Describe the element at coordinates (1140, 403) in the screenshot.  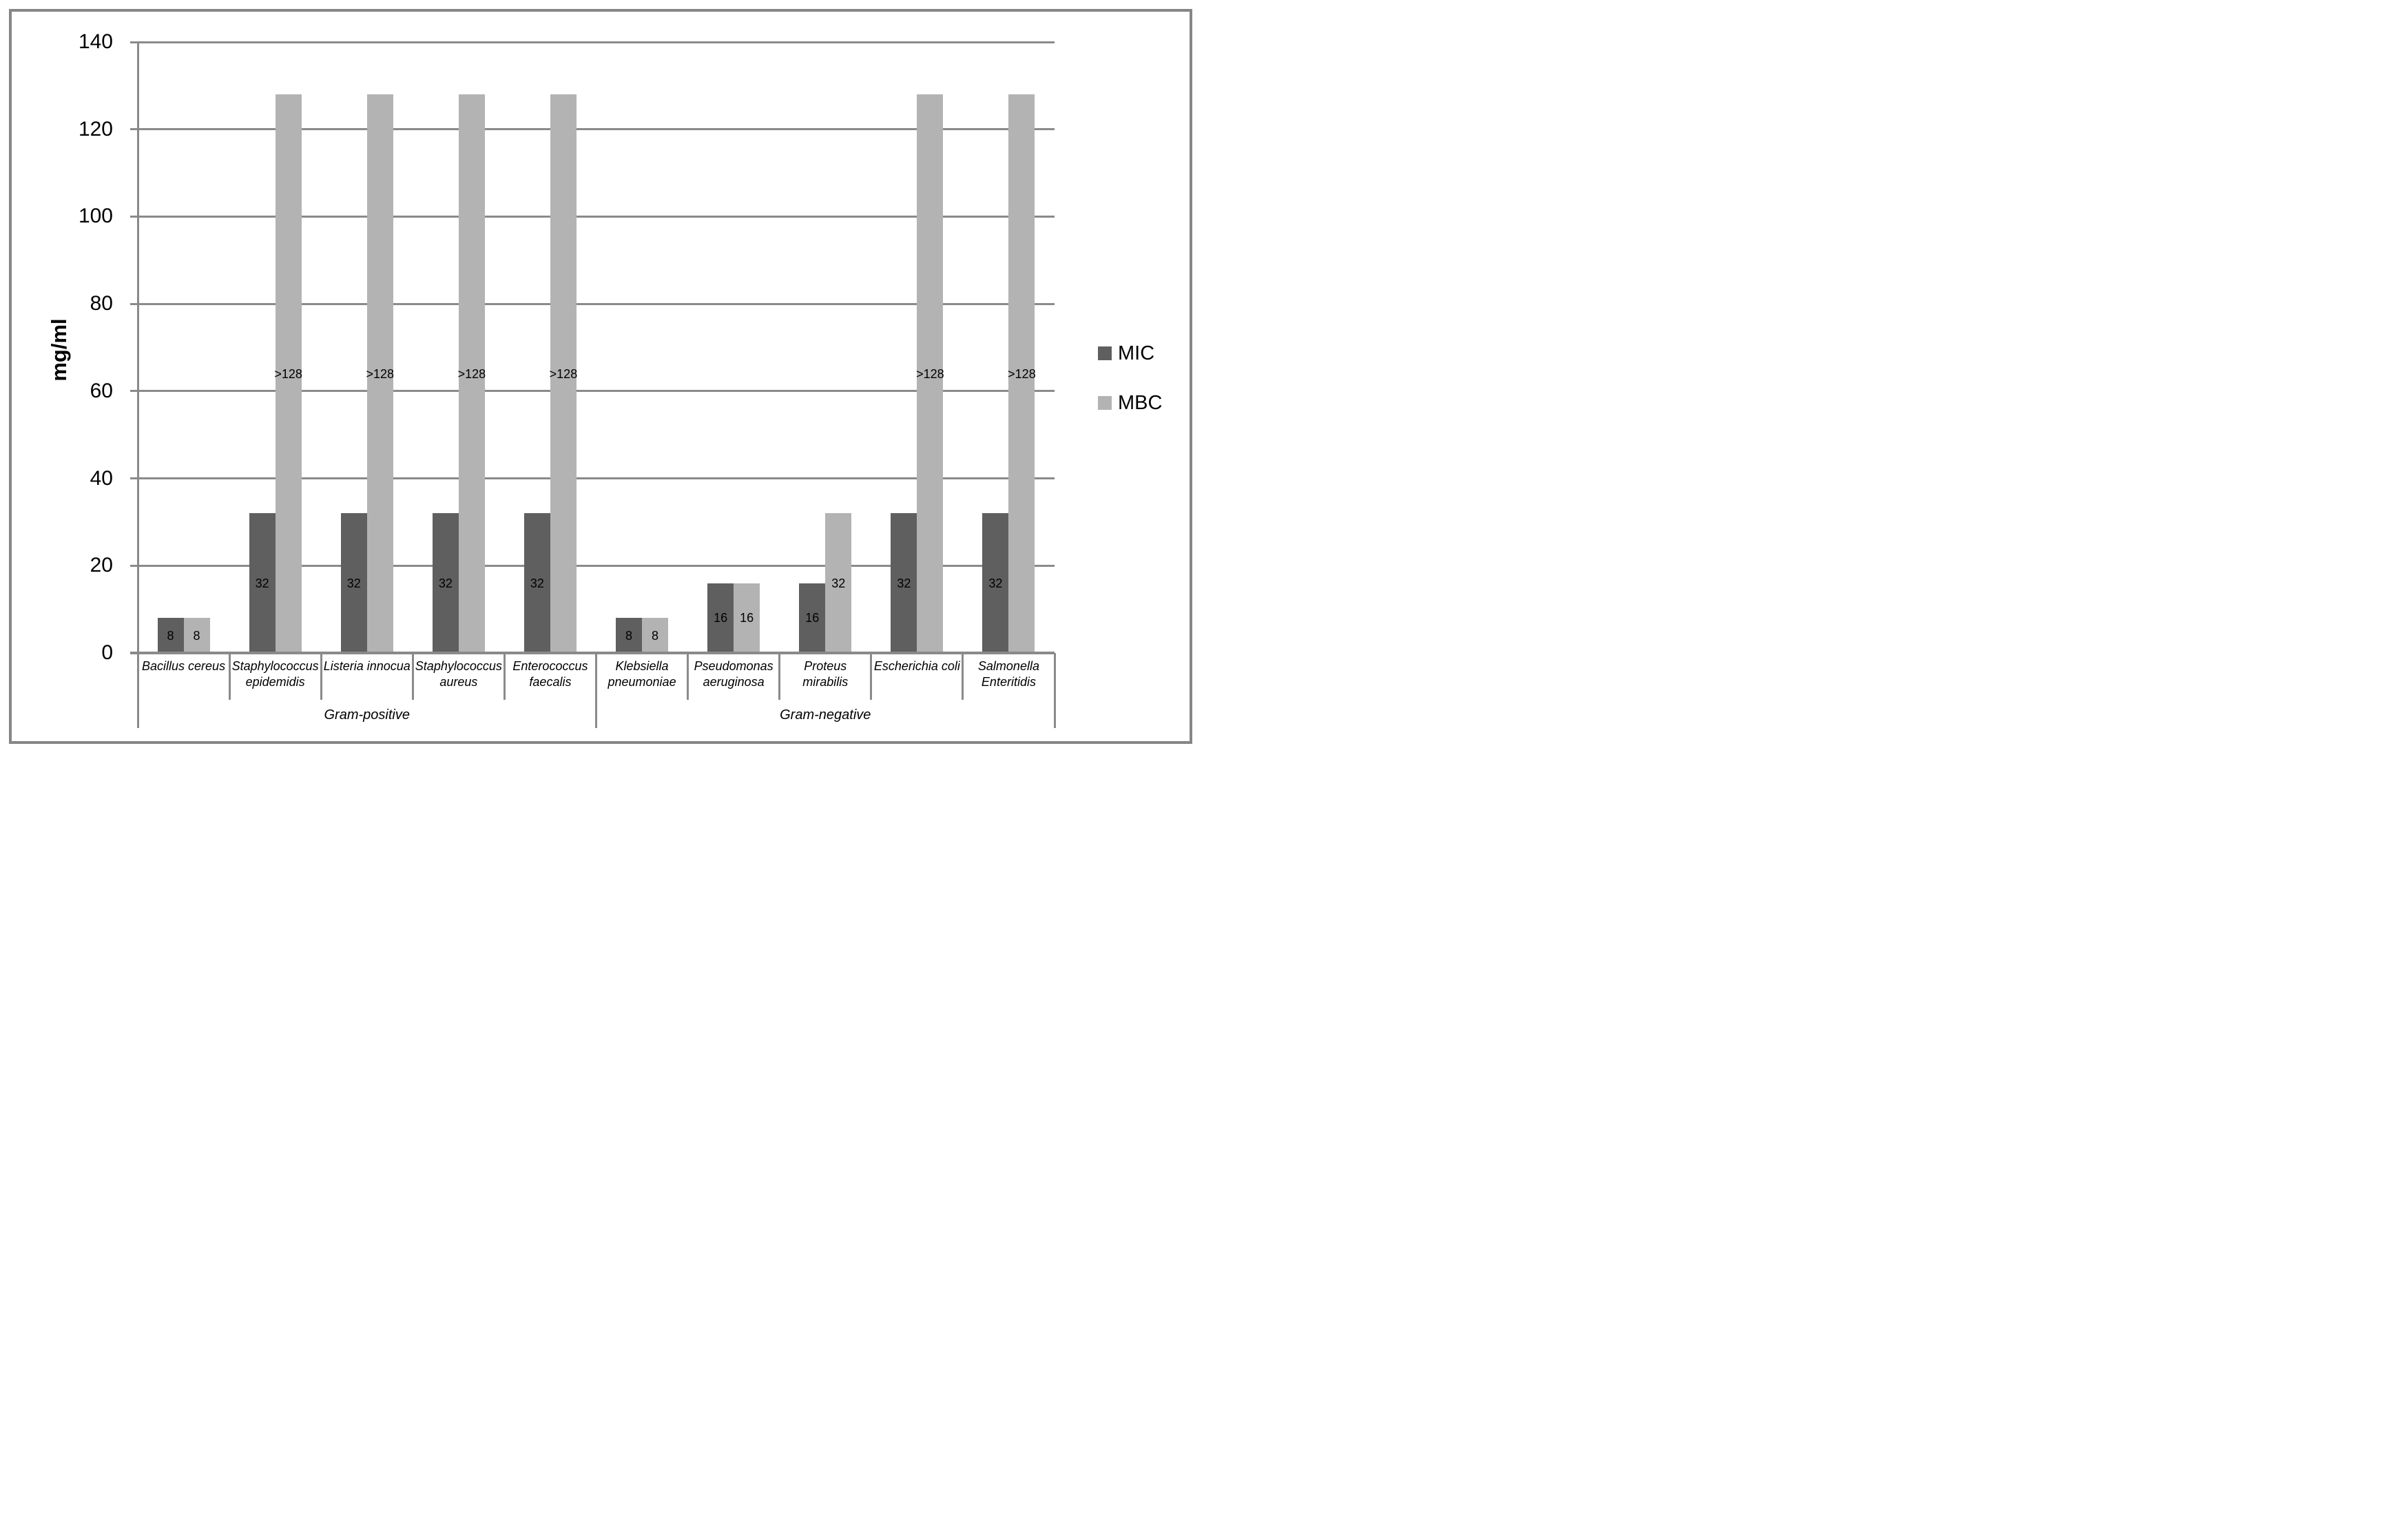
I see `legend-label-mbc: MBC` at that location.